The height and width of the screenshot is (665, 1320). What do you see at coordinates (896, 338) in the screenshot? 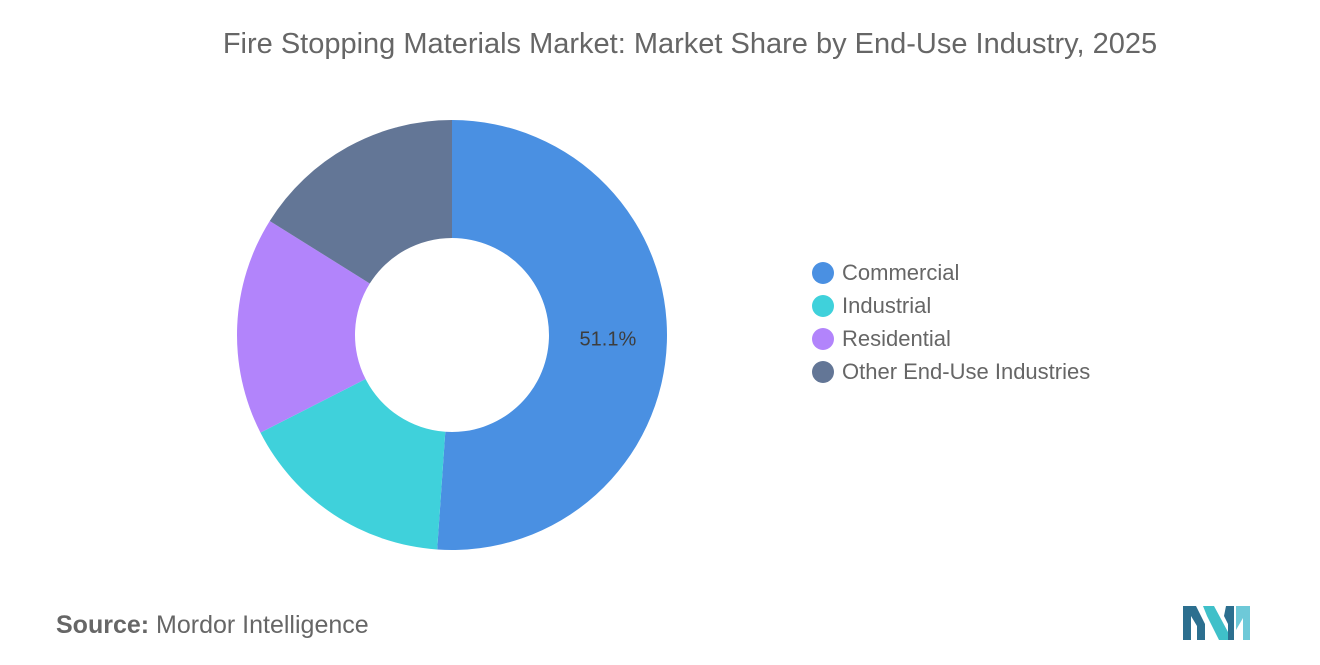
I see `legend-label: Residential` at bounding box center [896, 338].